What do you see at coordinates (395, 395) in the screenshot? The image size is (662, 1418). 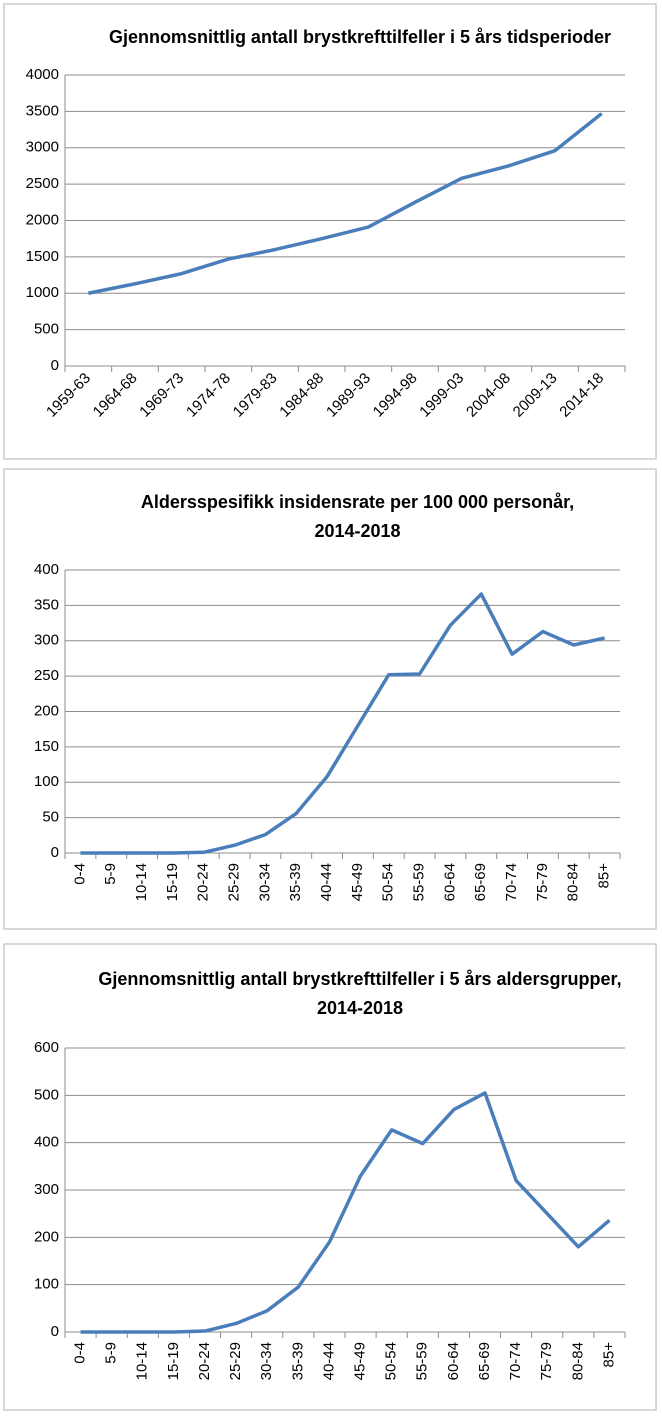 I see `x-tick-label: 1994-98` at bounding box center [395, 395].